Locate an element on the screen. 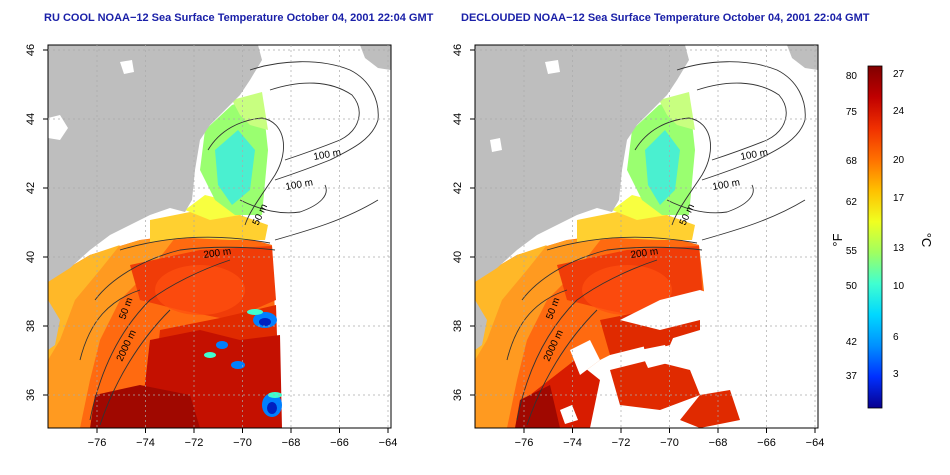  temperature-colorbar: 80 75 68 62 55 50 42 37 27 24 20 17 13 10 6 3 °F °C is located at coordinates (882, 237).